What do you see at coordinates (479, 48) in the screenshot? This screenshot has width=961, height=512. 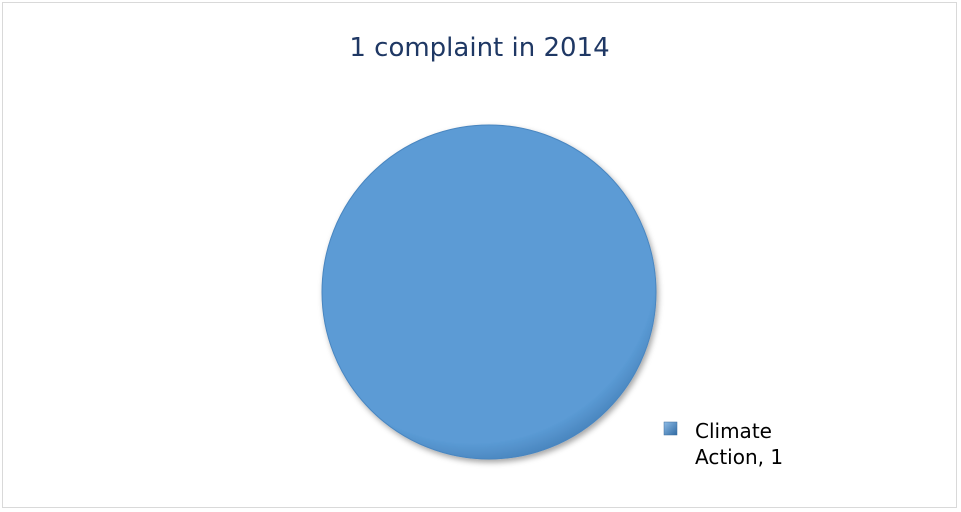 I see `chart-title: 1 complaint in 2014` at bounding box center [479, 48].